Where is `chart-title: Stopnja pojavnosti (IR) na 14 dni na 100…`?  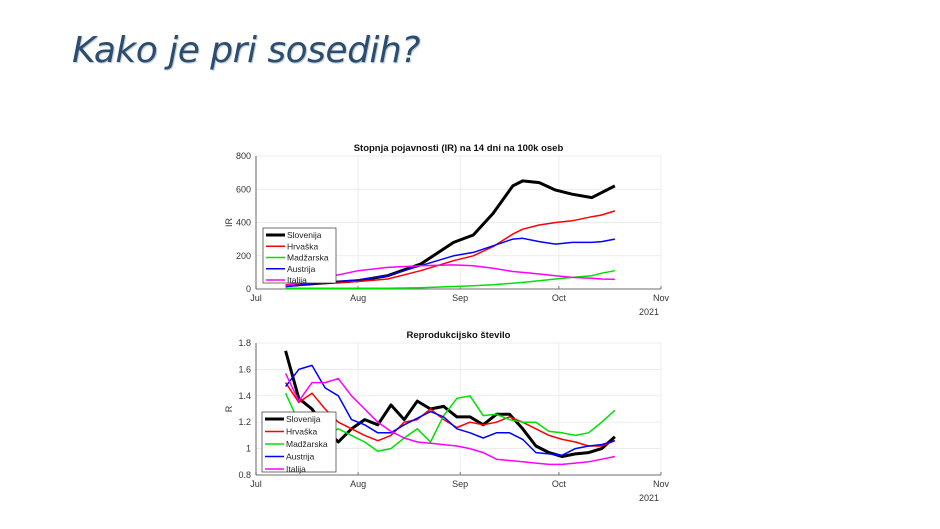
chart-title: Stopnja pojavnosti (IR) na 14 dni na 100… is located at coordinates (459, 148).